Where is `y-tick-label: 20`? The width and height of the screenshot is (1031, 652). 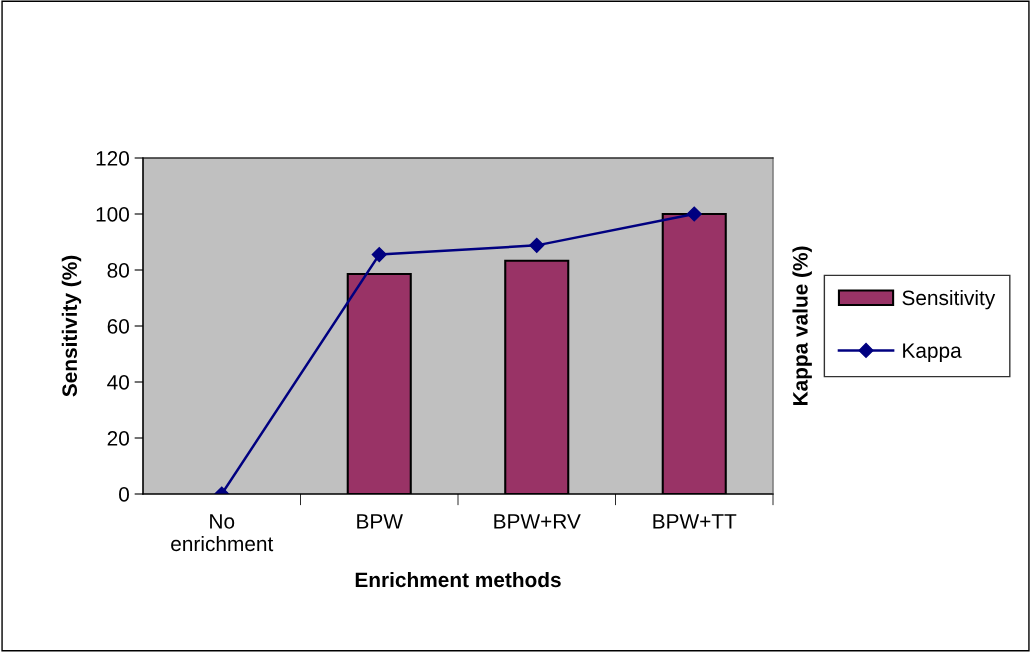
y-tick-label: 20 is located at coordinates (118, 438).